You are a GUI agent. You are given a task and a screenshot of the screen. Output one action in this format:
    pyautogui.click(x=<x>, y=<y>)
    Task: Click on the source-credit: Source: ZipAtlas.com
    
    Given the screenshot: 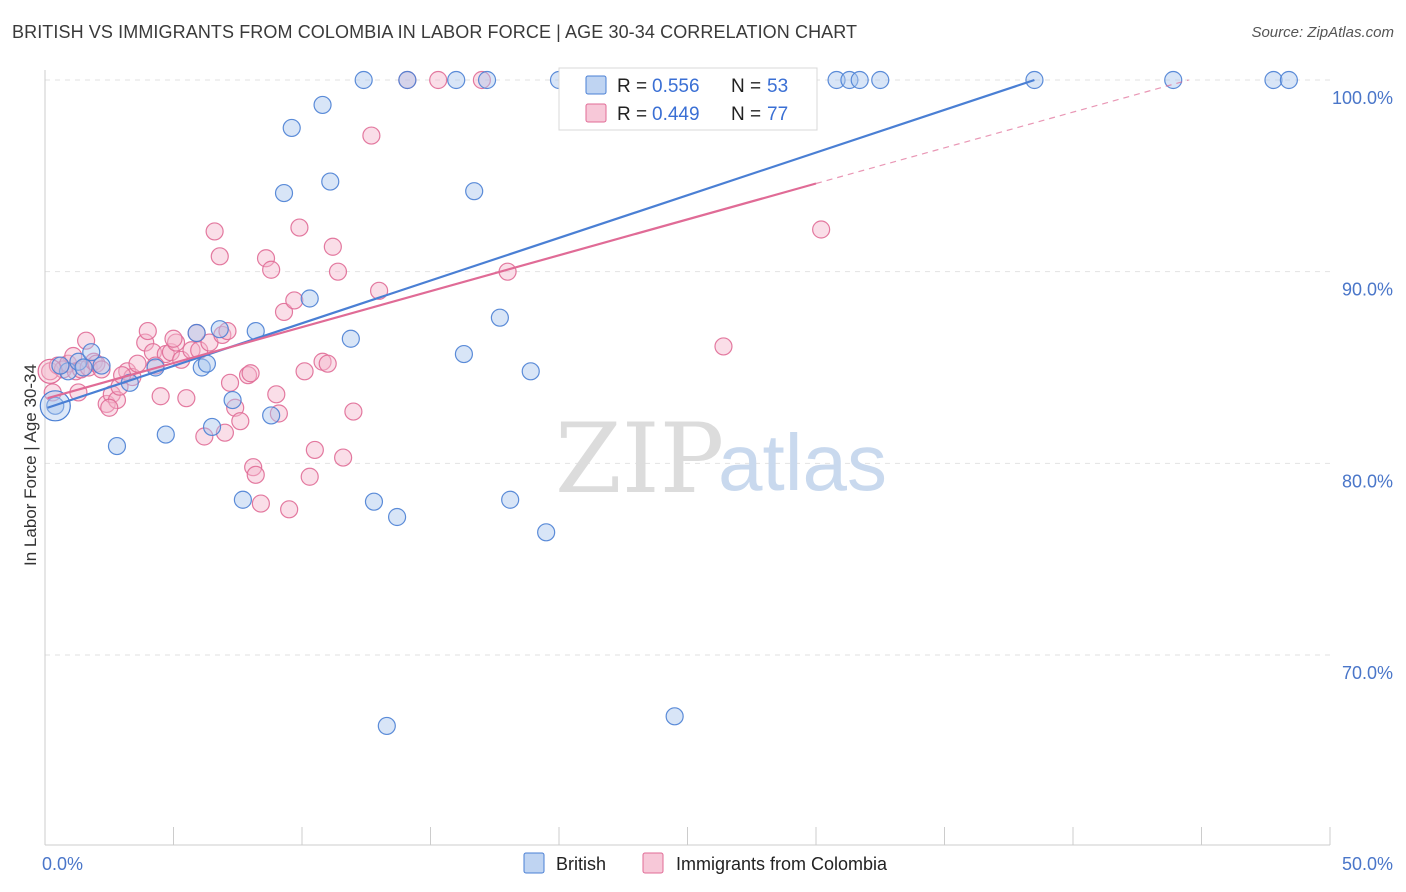 What is the action you would take?
    pyautogui.click(x=1322, y=32)
    